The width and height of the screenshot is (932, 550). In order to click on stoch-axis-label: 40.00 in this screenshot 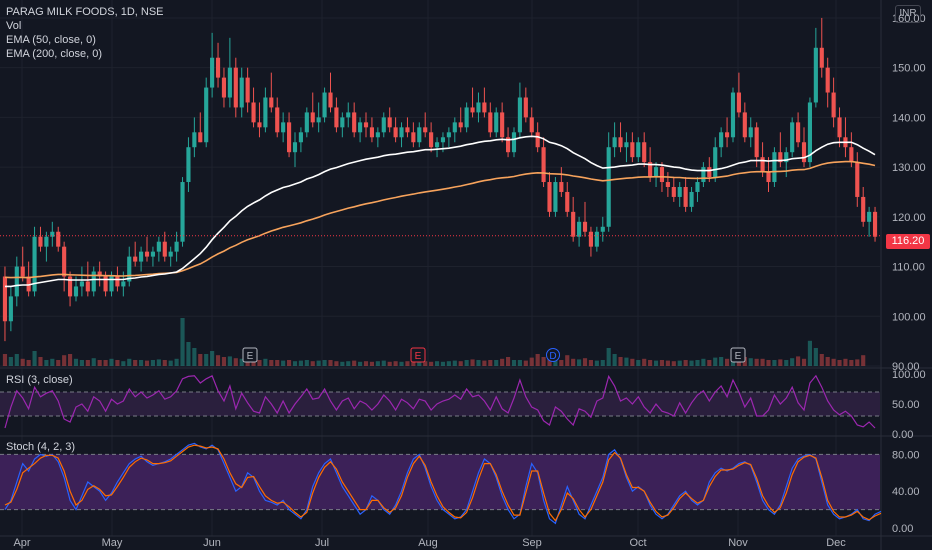, I will do `click(906, 492)`.